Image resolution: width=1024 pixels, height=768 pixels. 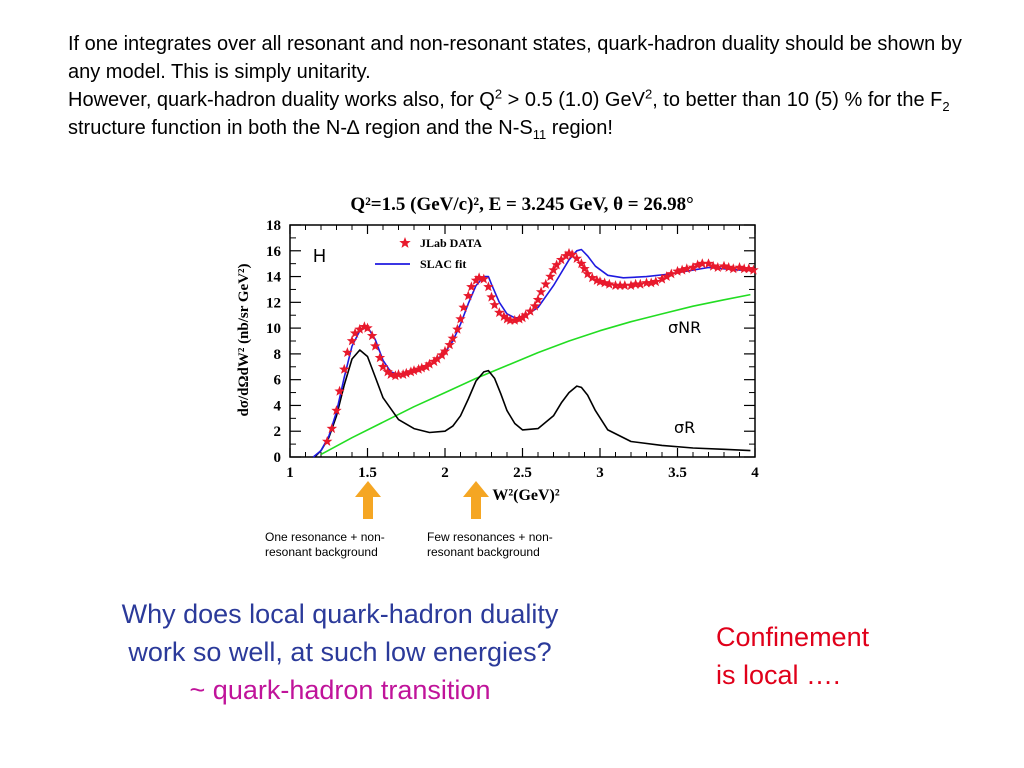 I want to click on gev2-superscript: 2, so click(x=648, y=94).